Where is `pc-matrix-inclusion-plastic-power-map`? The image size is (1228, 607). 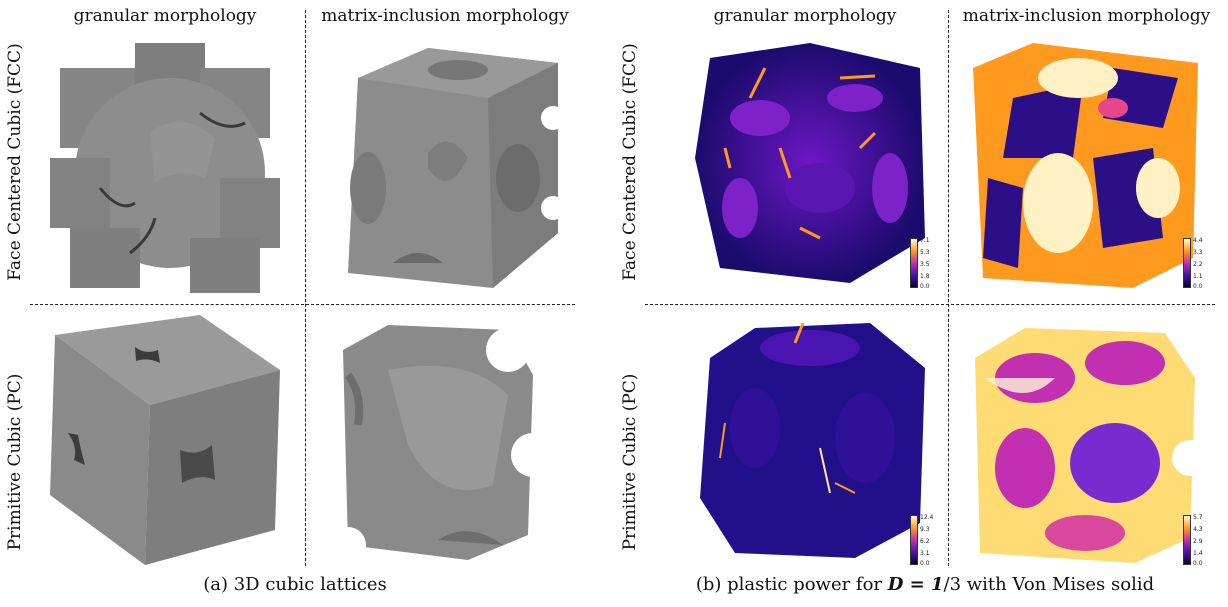 pc-matrix-inclusion-plastic-power-map is located at coordinates (1090, 445).